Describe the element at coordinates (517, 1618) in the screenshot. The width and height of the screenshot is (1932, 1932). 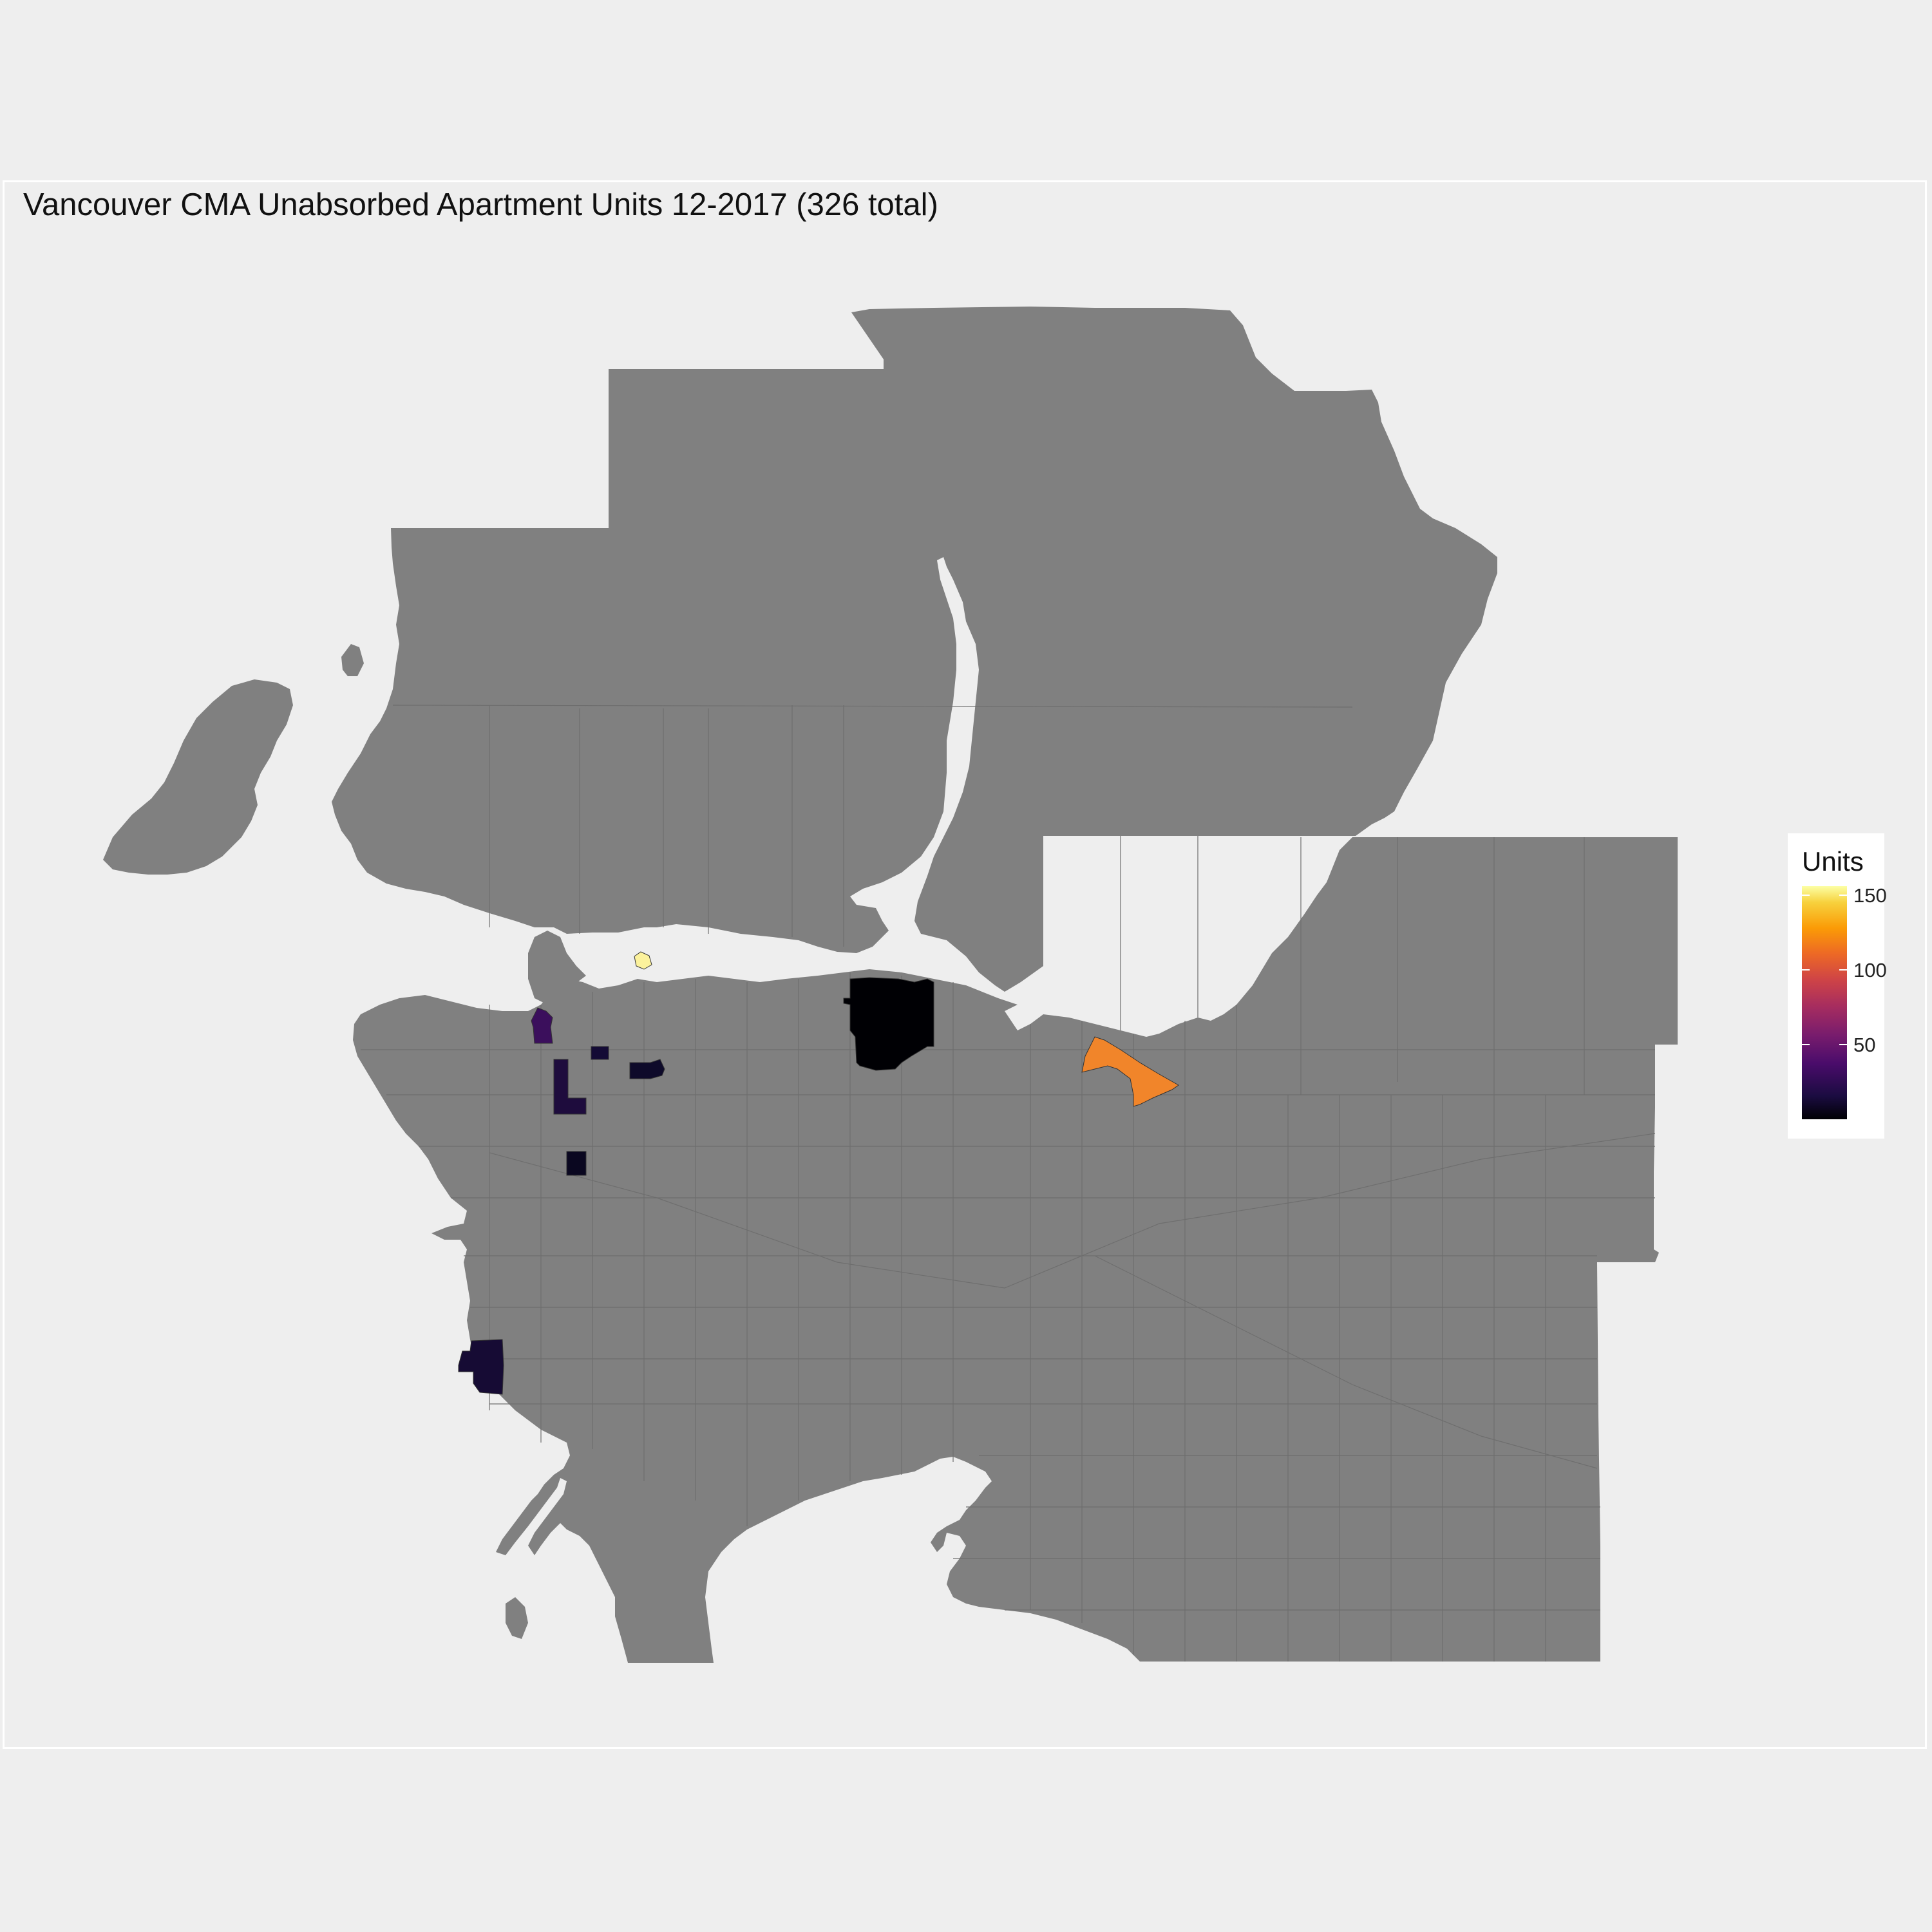
I see `land-ferry-causeway` at that location.